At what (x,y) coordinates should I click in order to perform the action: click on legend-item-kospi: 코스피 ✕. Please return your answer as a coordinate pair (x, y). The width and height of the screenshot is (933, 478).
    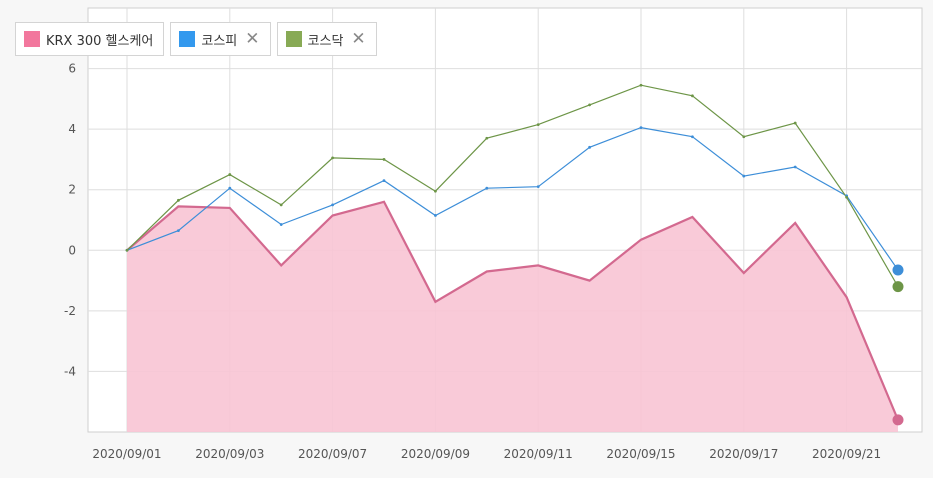
    Looking at the image, I should click on (220, 39).